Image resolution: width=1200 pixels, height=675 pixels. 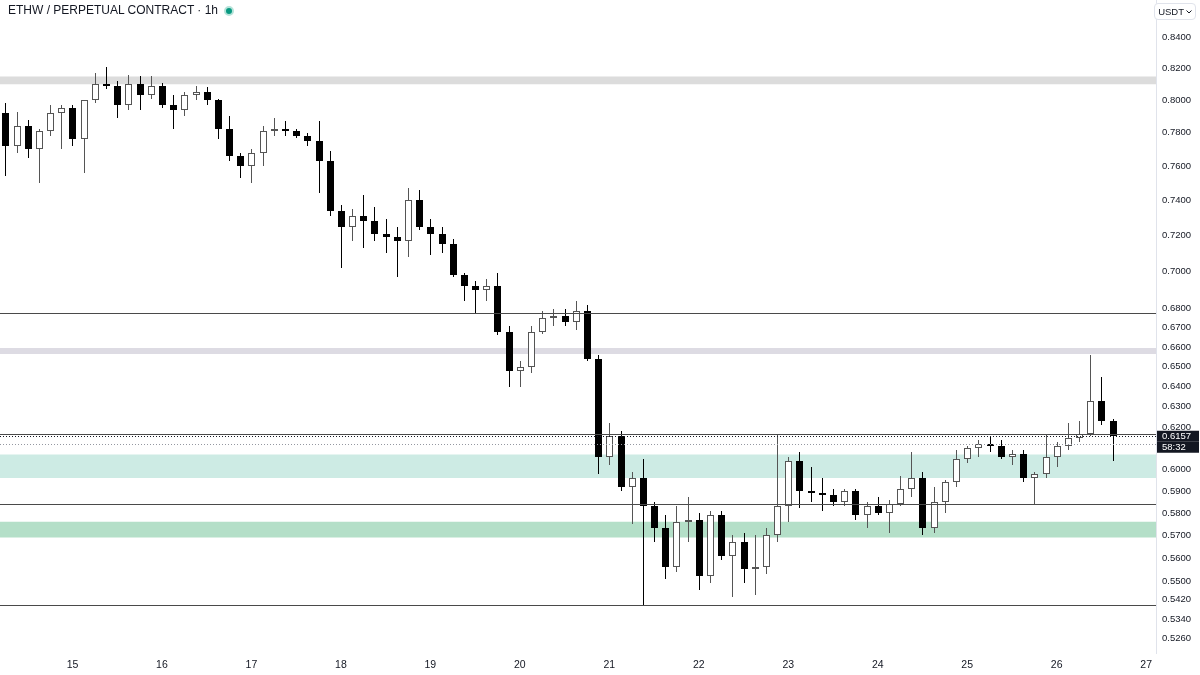 What do you see at coordinates (1177, 271) in the screenshot?
I see `y-tick-label: 0.7000` at bounding box center [1177, 271].